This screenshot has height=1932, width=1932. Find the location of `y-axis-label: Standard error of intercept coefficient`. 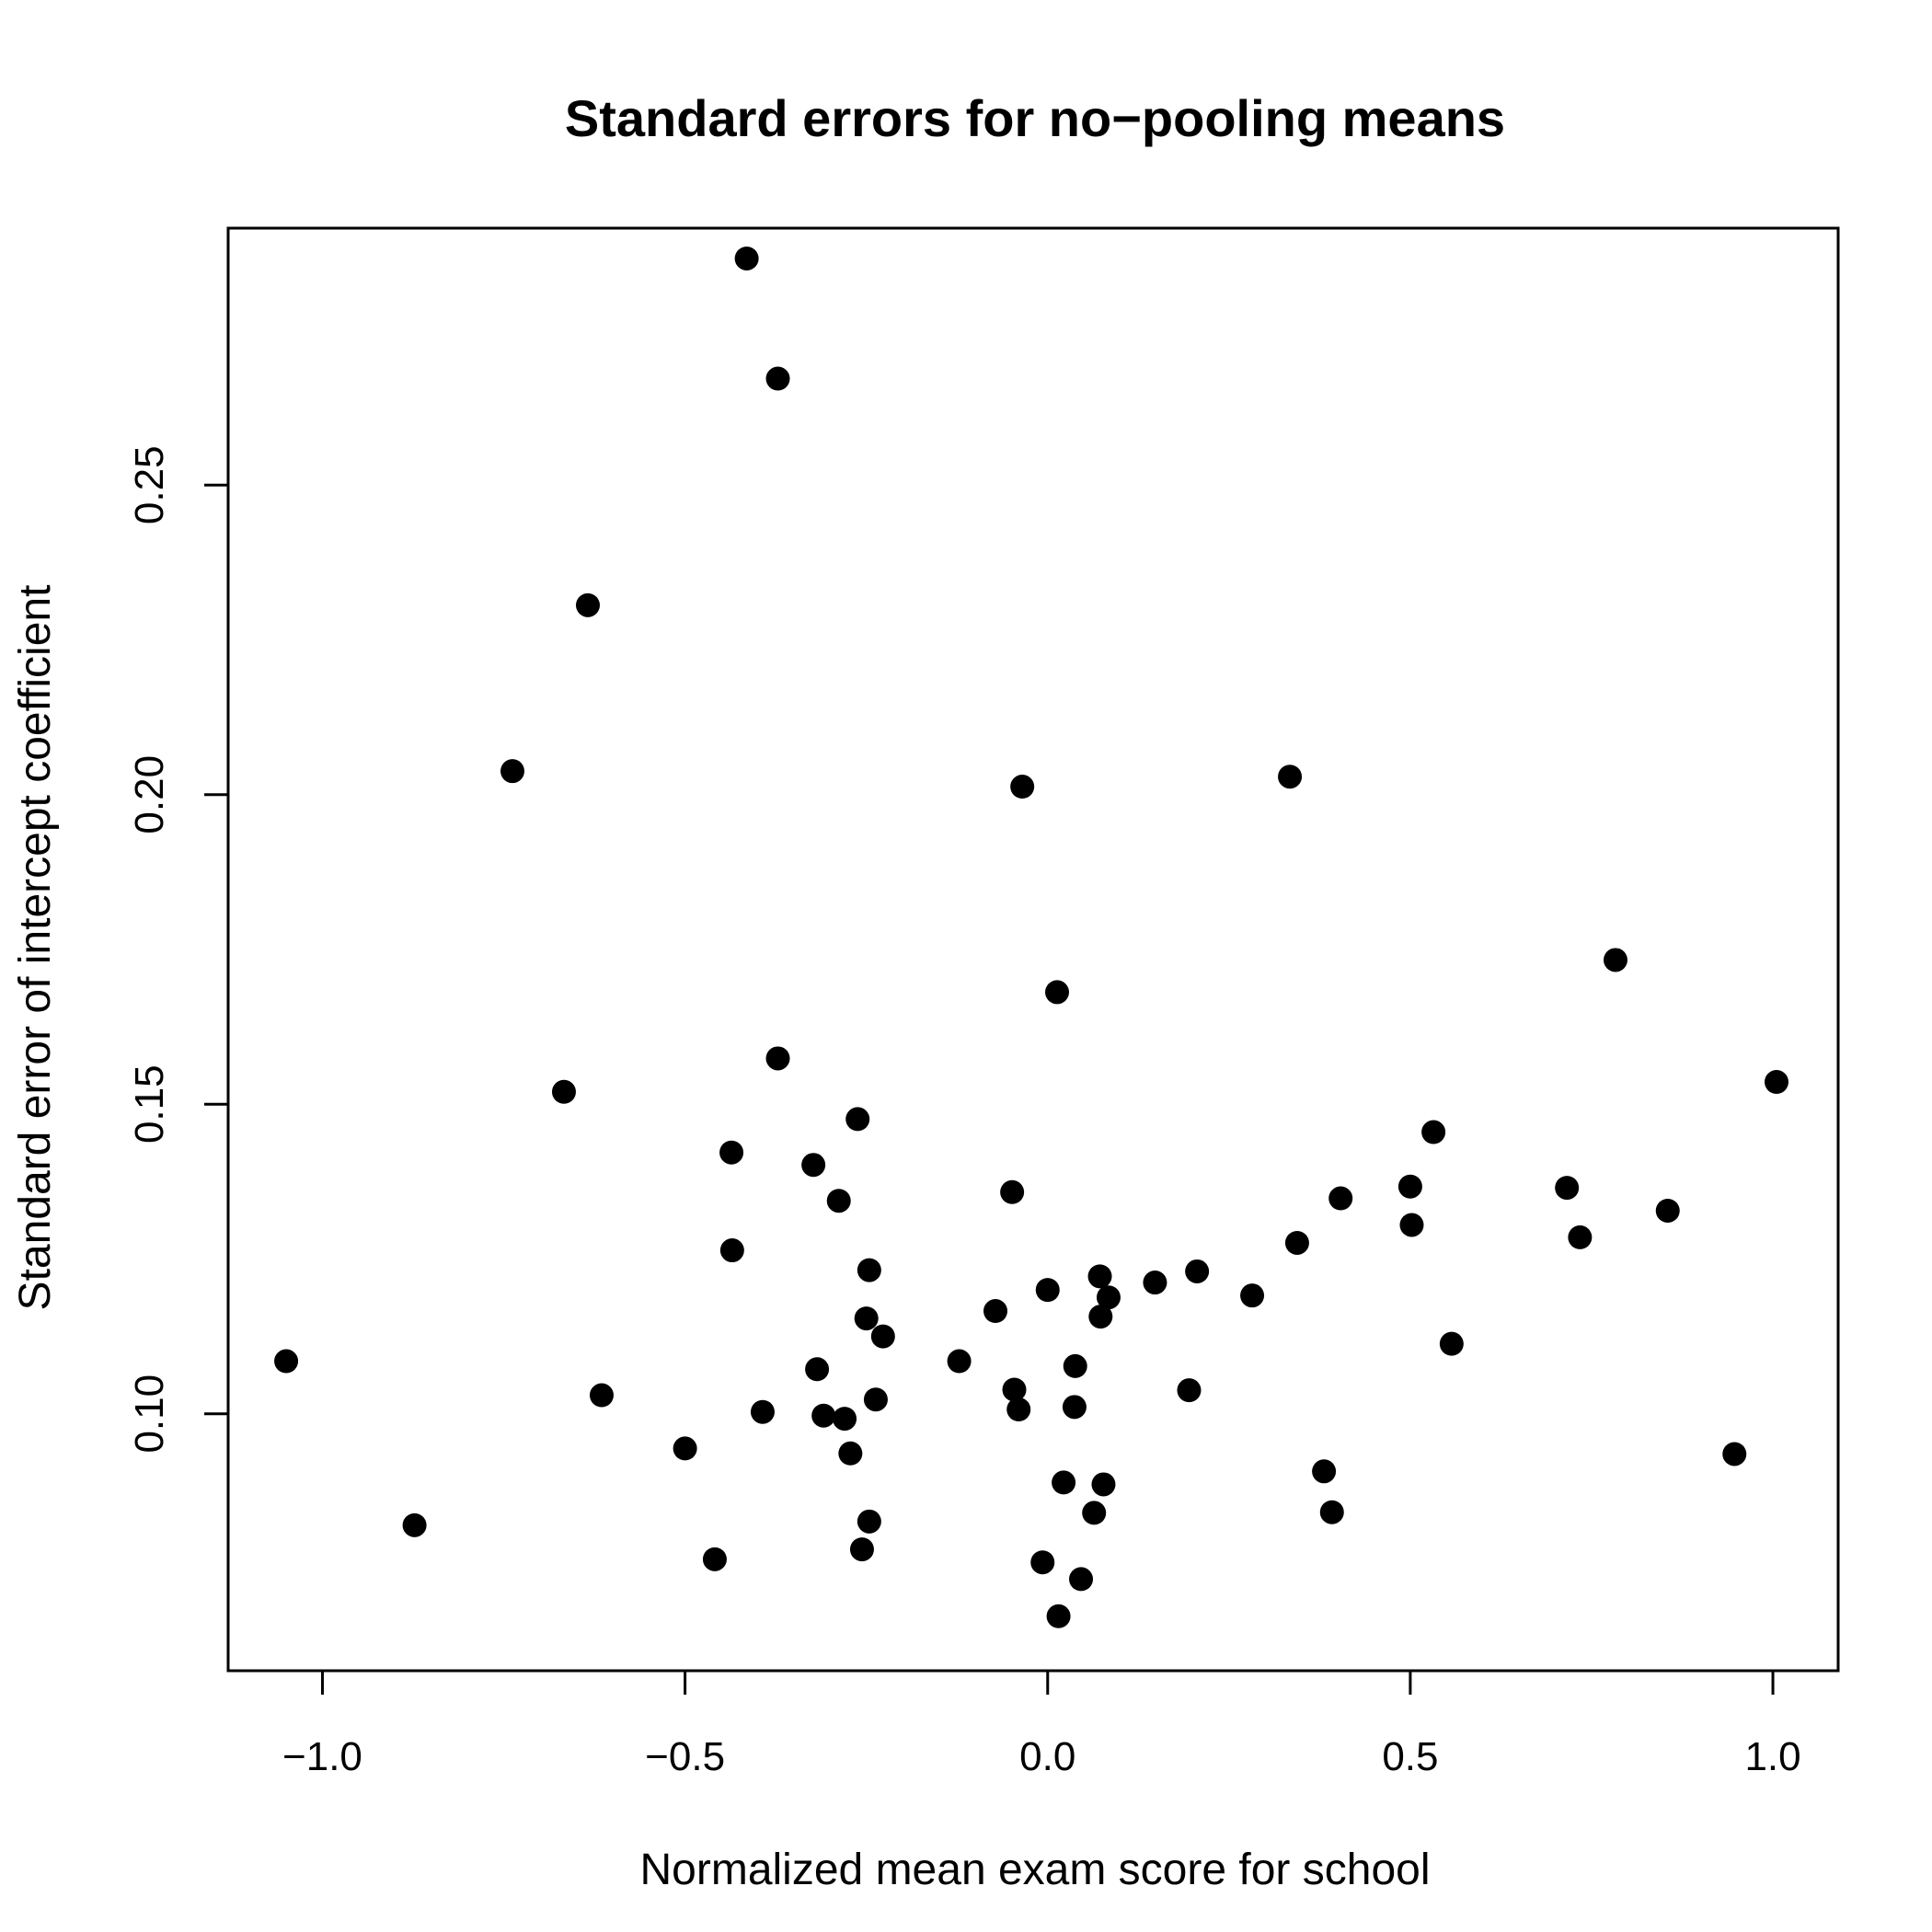

y-axis-label: Standard error of intercept coefficient is located at coordinates (35, 948).